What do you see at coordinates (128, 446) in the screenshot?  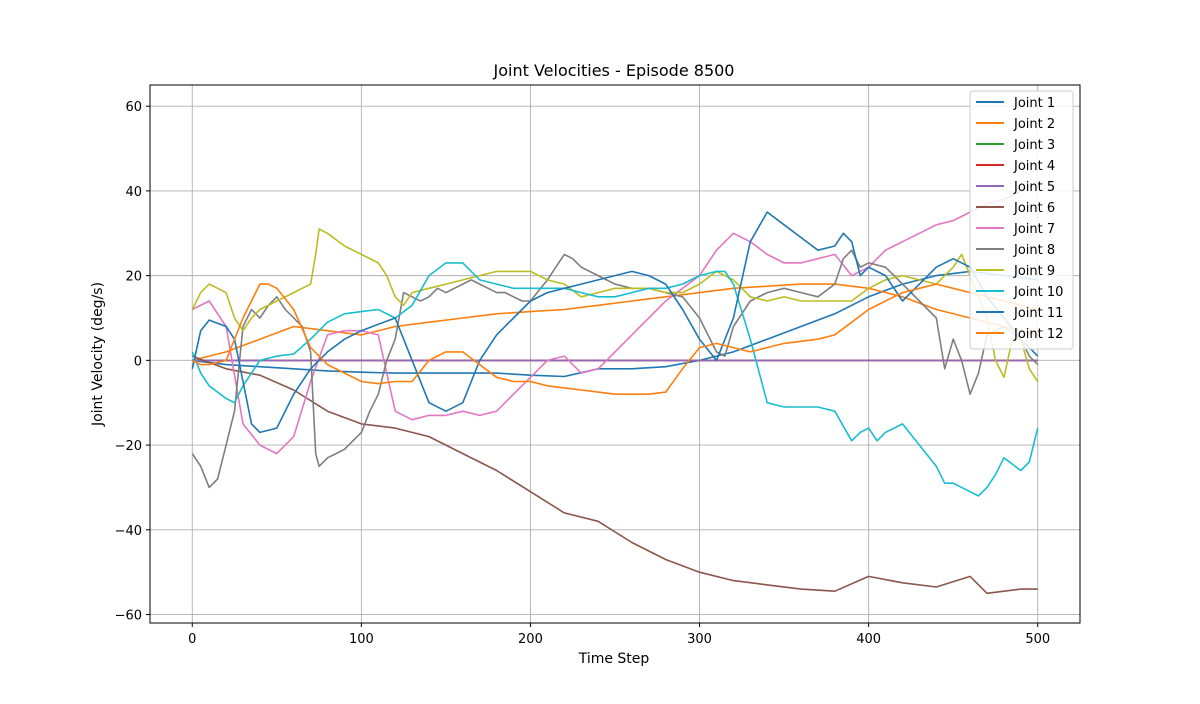 I see `y-tick-label: −20` at bounding box center [128, 446].